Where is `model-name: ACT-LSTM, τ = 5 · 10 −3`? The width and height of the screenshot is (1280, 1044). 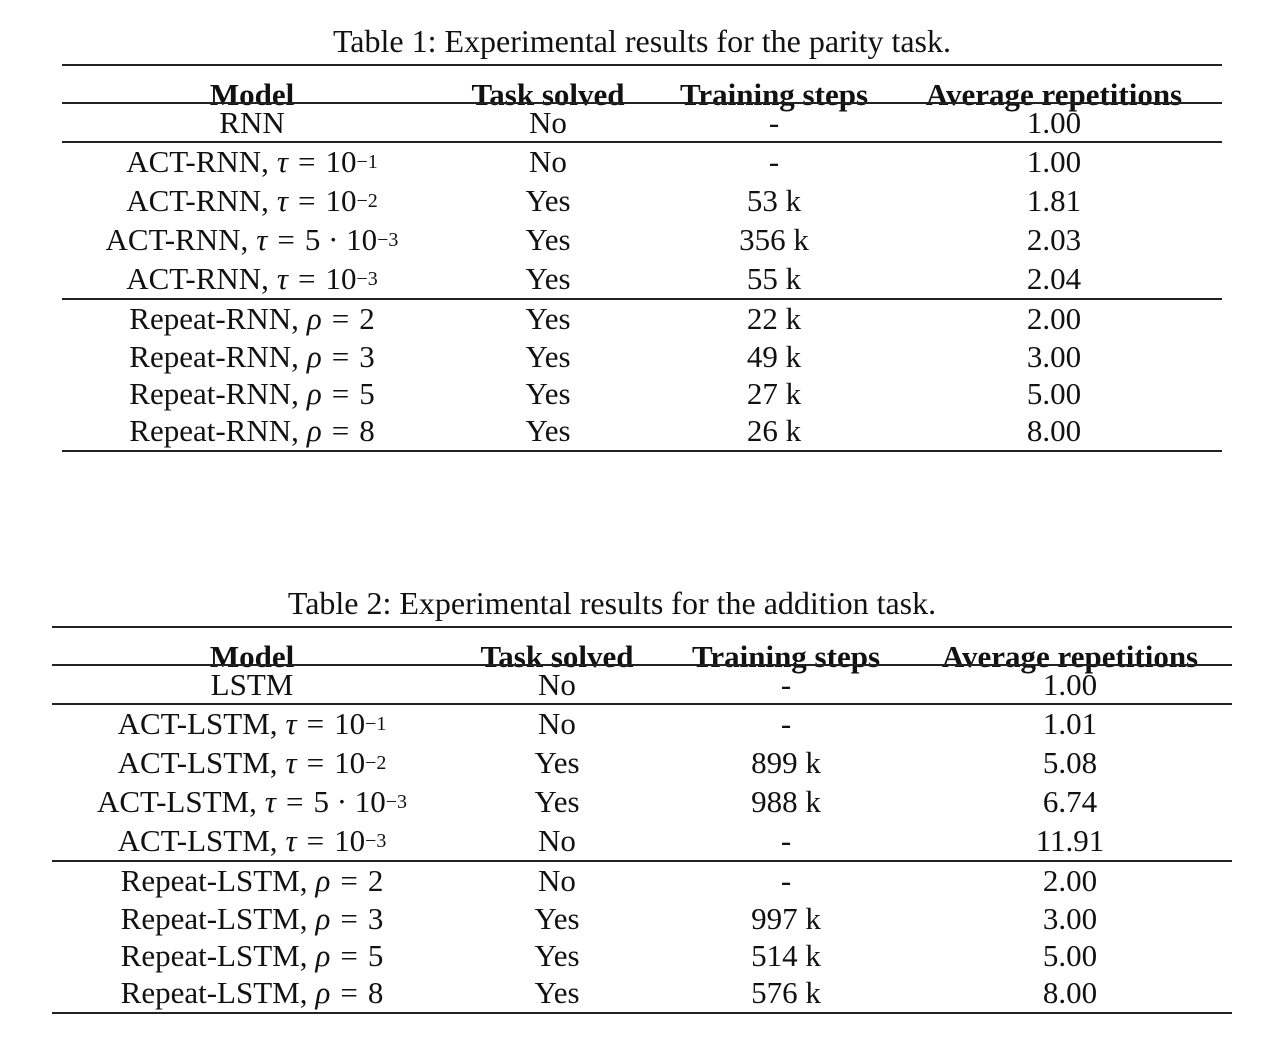 model-name: ACT-LSTM, τ = 5 · 10 −3 is located at coordinates (252, 801).